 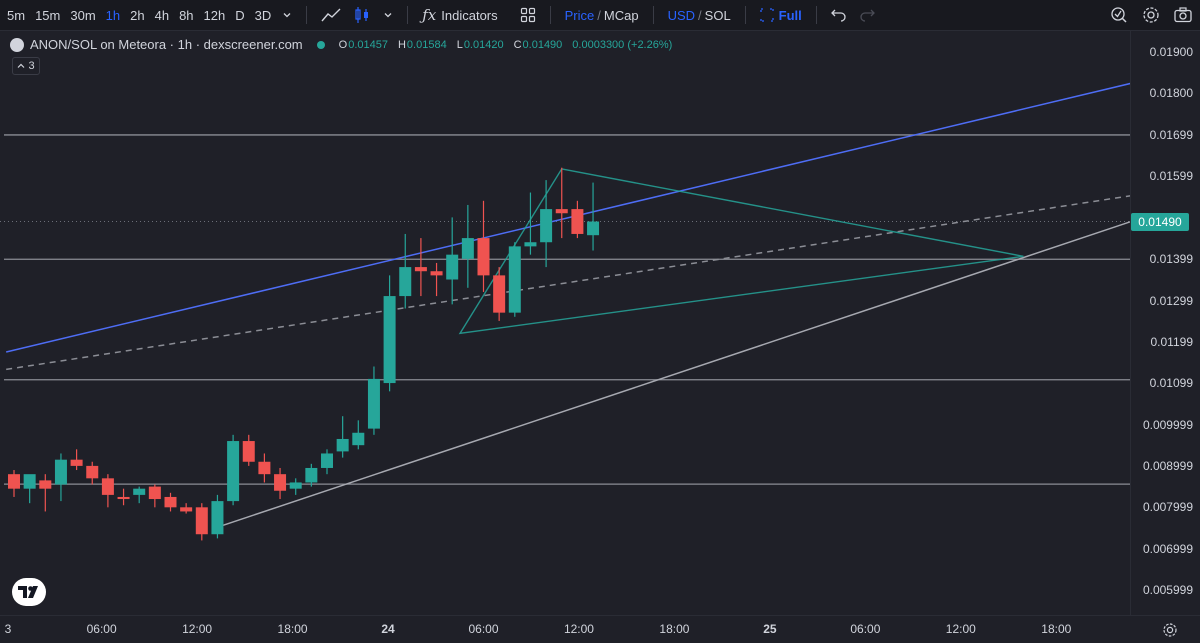 What do you see at coordinates (263, 15) in the screenshot?
I see `timeframe-3d: 3D` at bounding box center [263, 15].